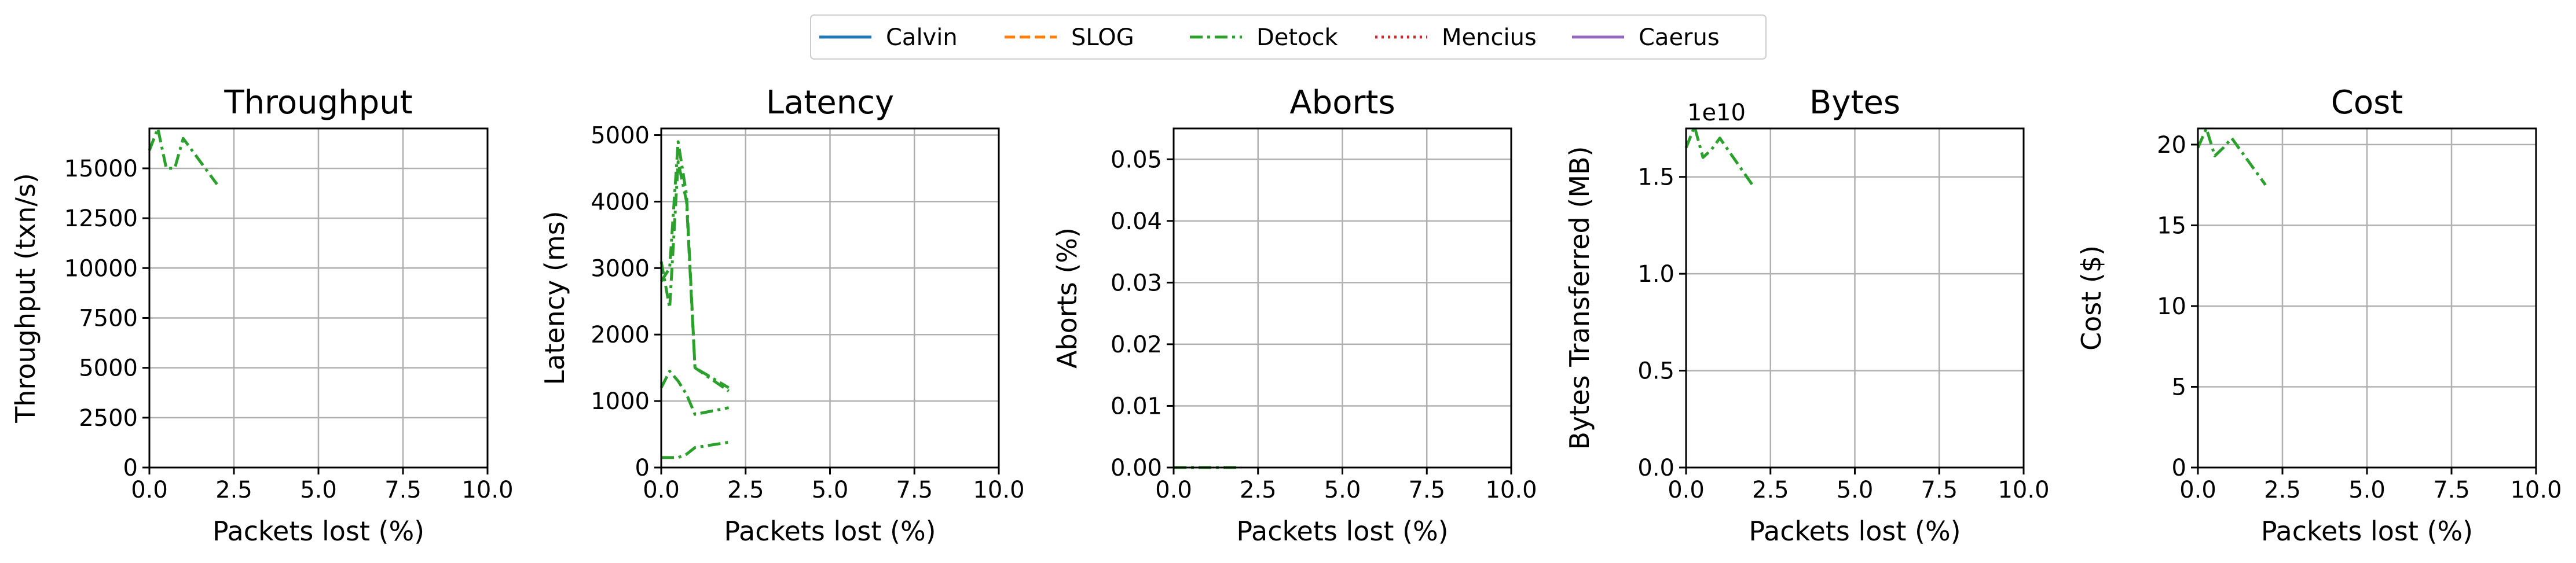  What do you see at coordinates (554, 298) in the screenshot?
I see `y-axis-label: Latency (ms)` at bounding box center [554, 298].